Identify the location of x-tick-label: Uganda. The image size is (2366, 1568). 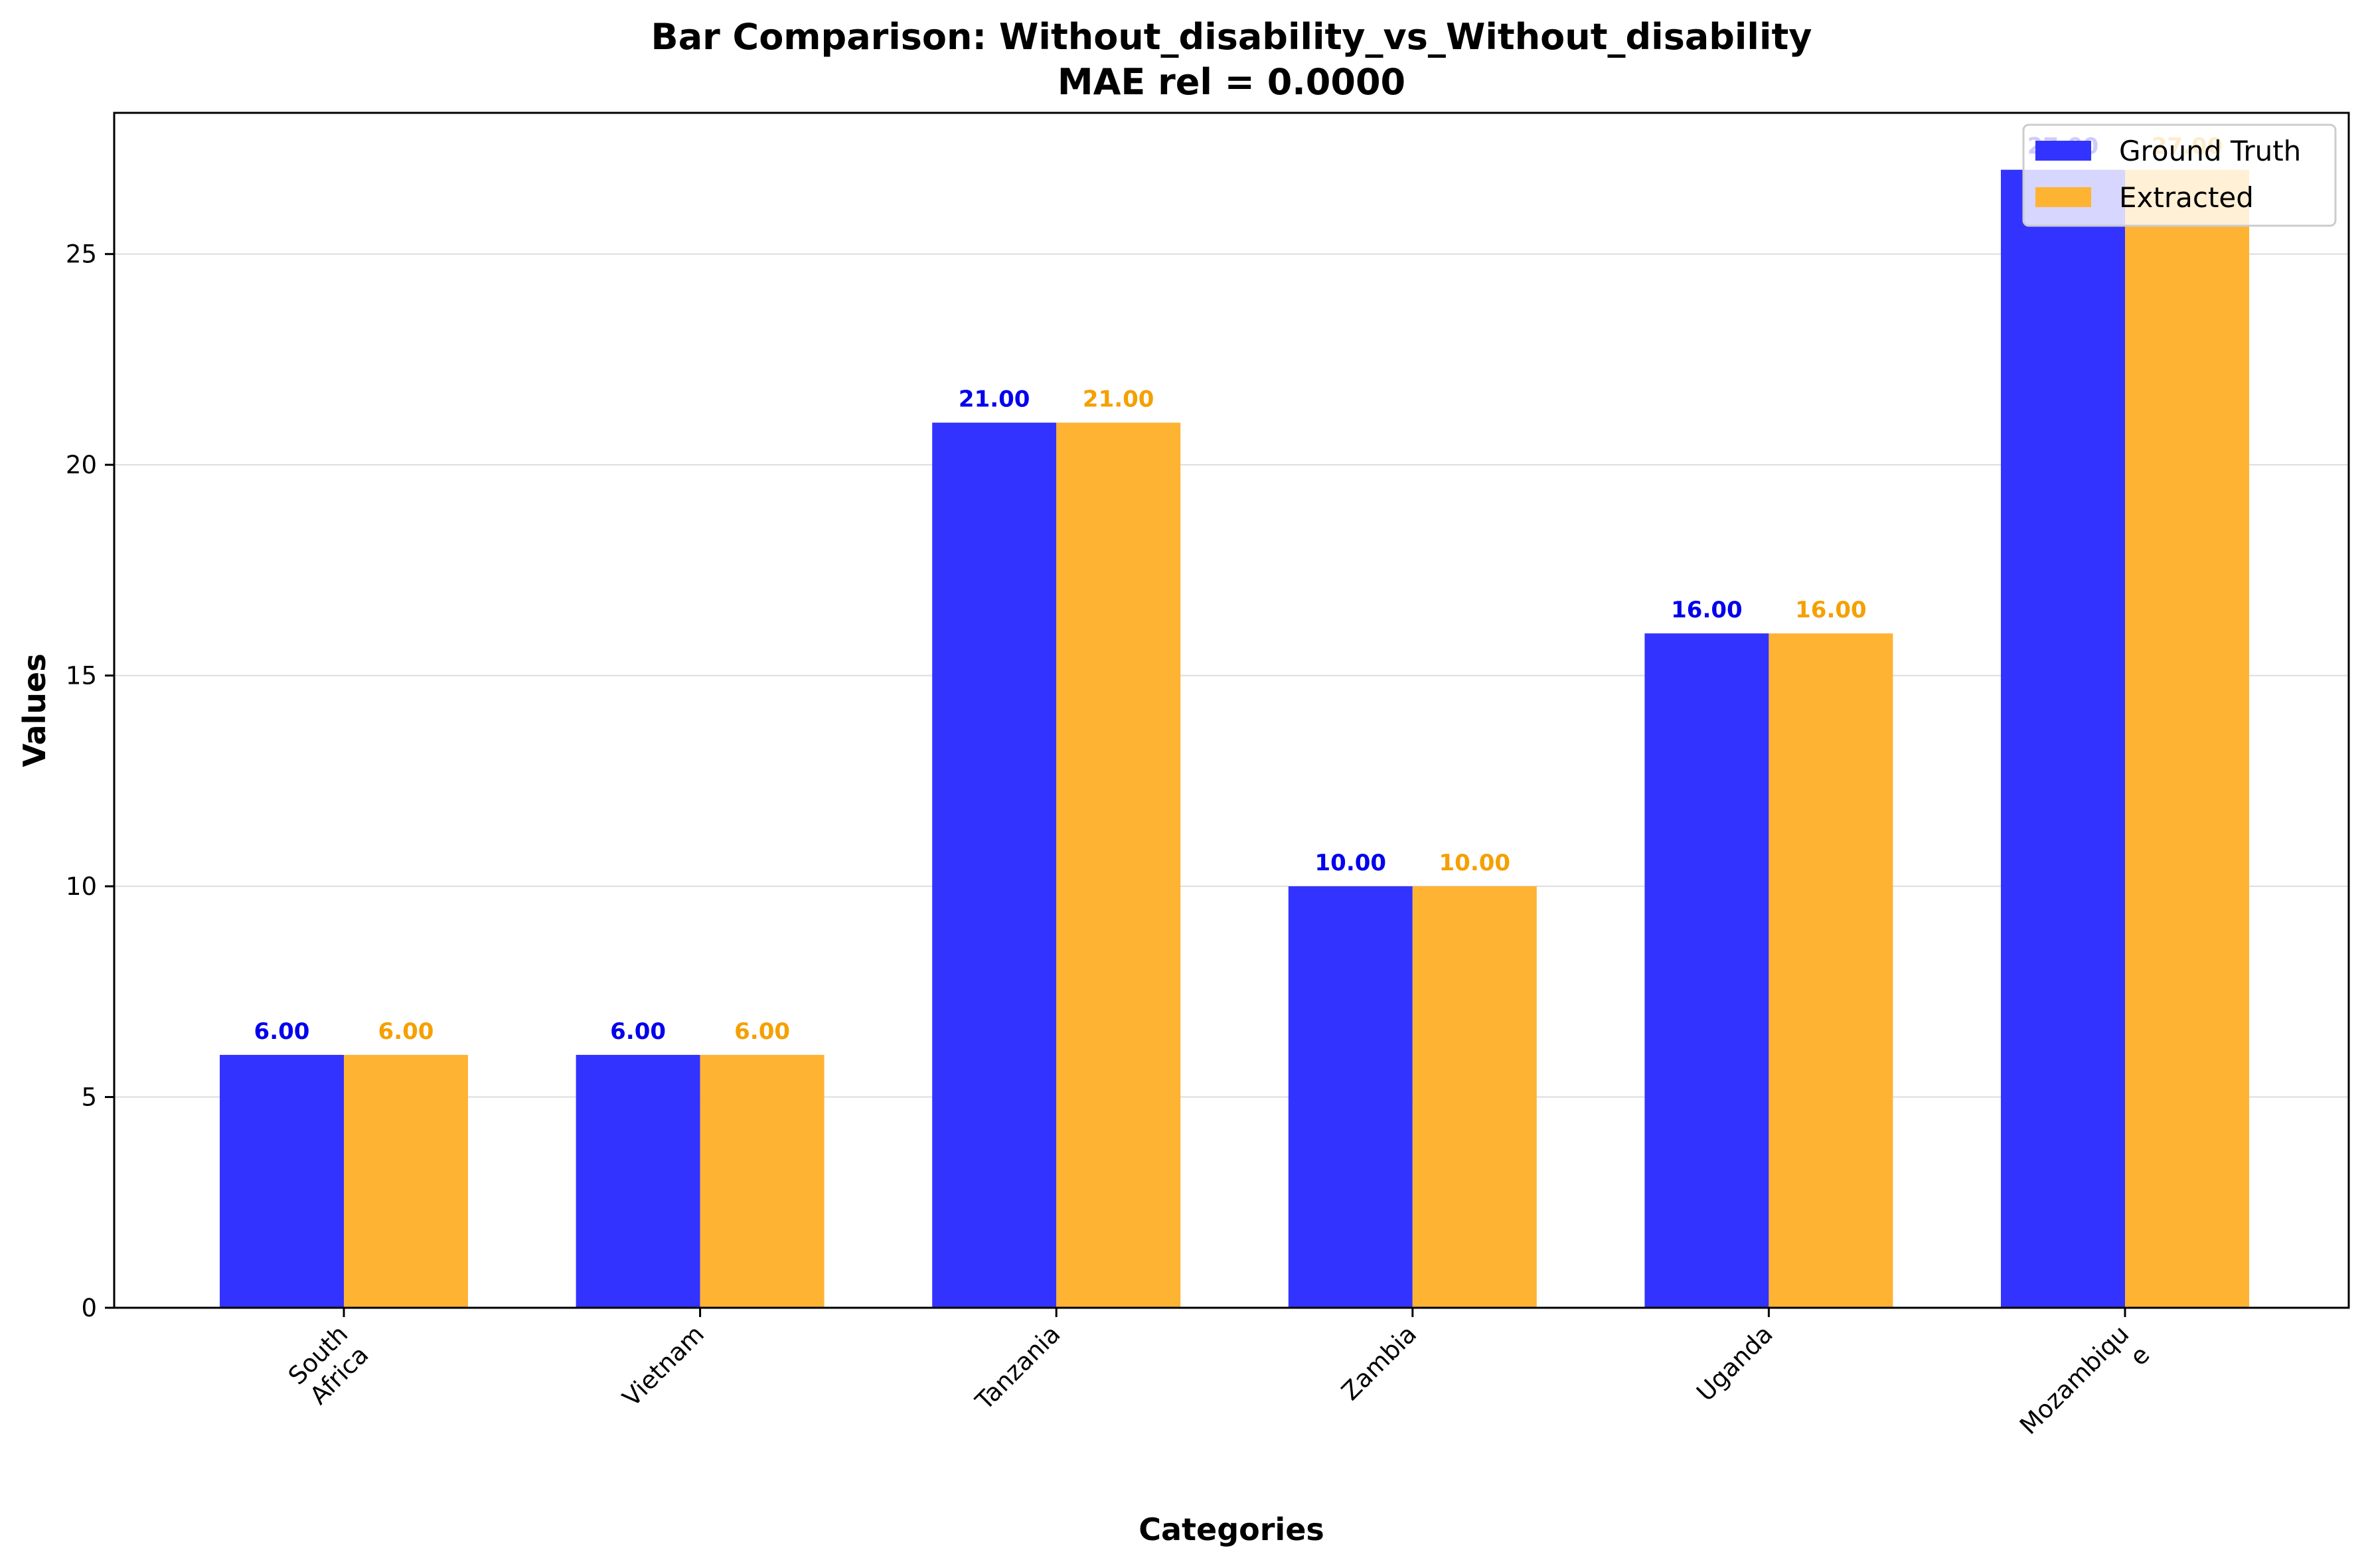
(1735, 1364).